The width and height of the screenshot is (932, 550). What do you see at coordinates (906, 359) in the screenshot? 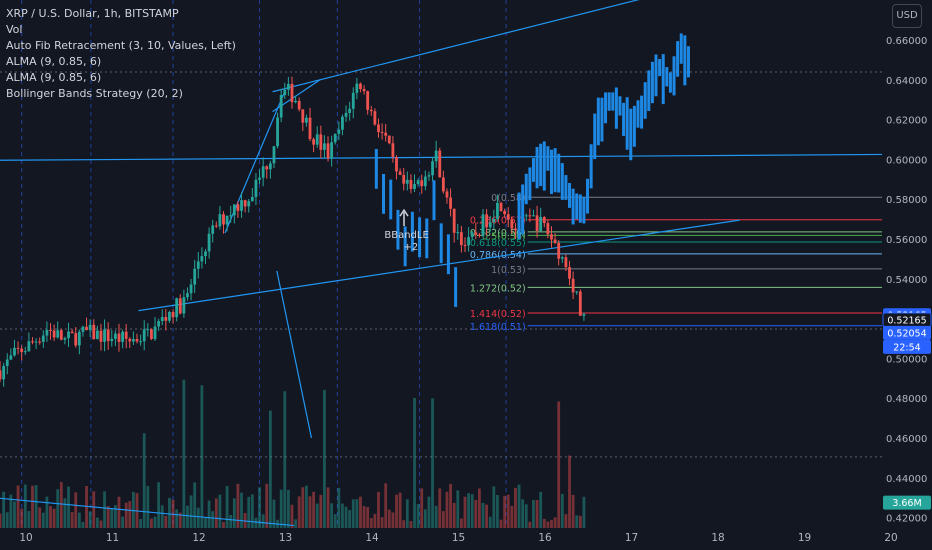
I see `price-tick-label: 0.50000` at bounding box center [906, 359].